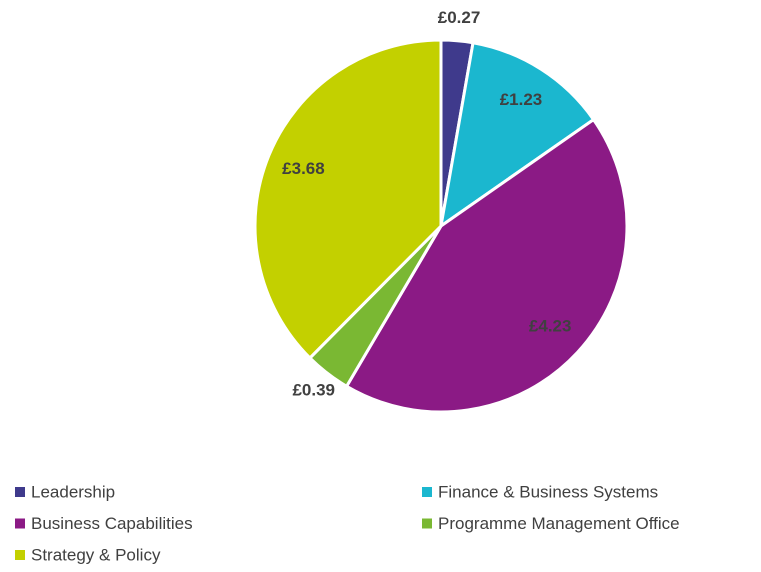  I want to click on data-label: £0.27, so click(459, 17).